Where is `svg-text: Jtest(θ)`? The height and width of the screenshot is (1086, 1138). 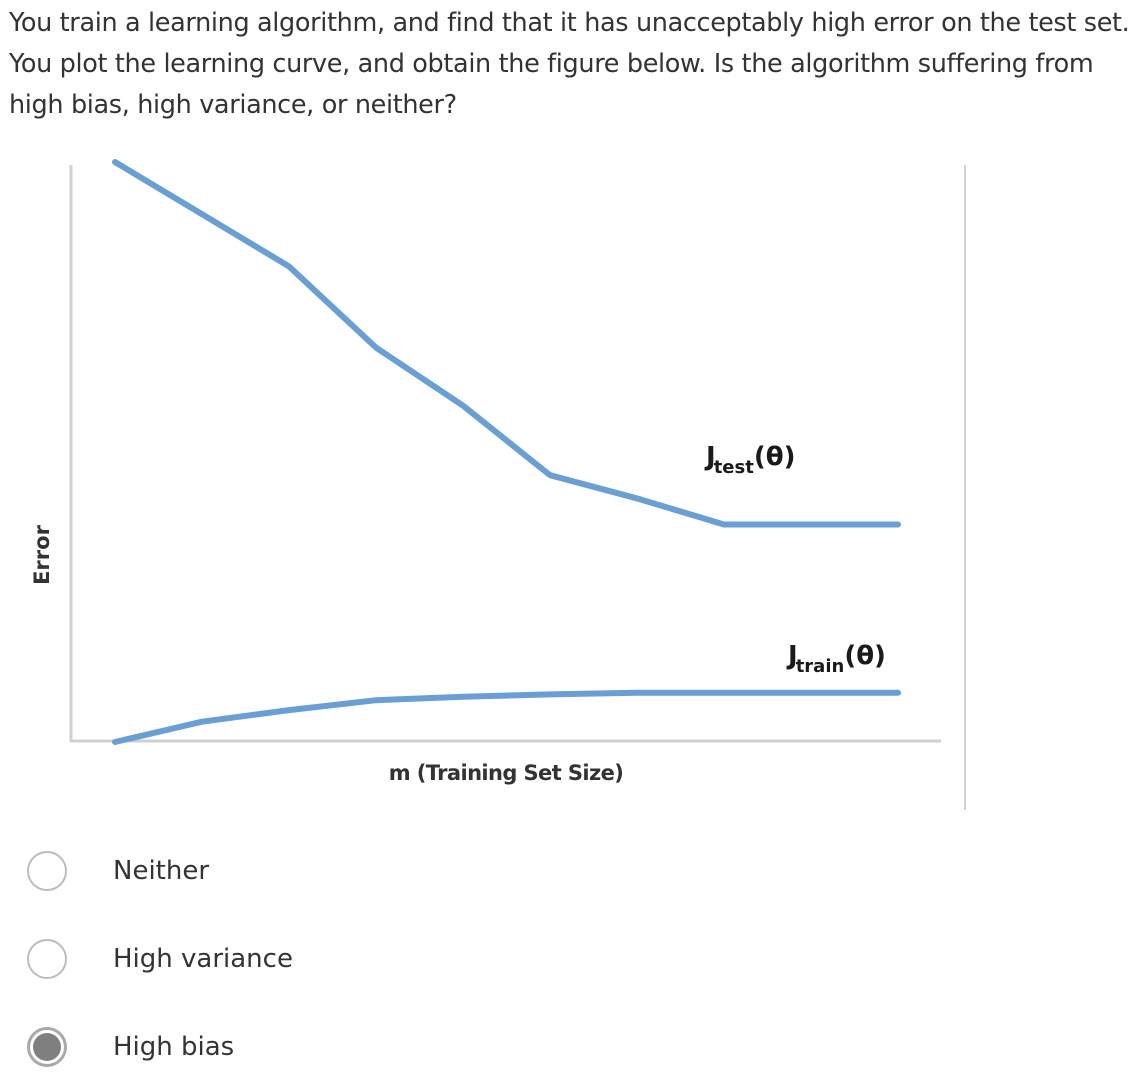
svg-text: Jtest(θ) is located at coordinates (749, 460).